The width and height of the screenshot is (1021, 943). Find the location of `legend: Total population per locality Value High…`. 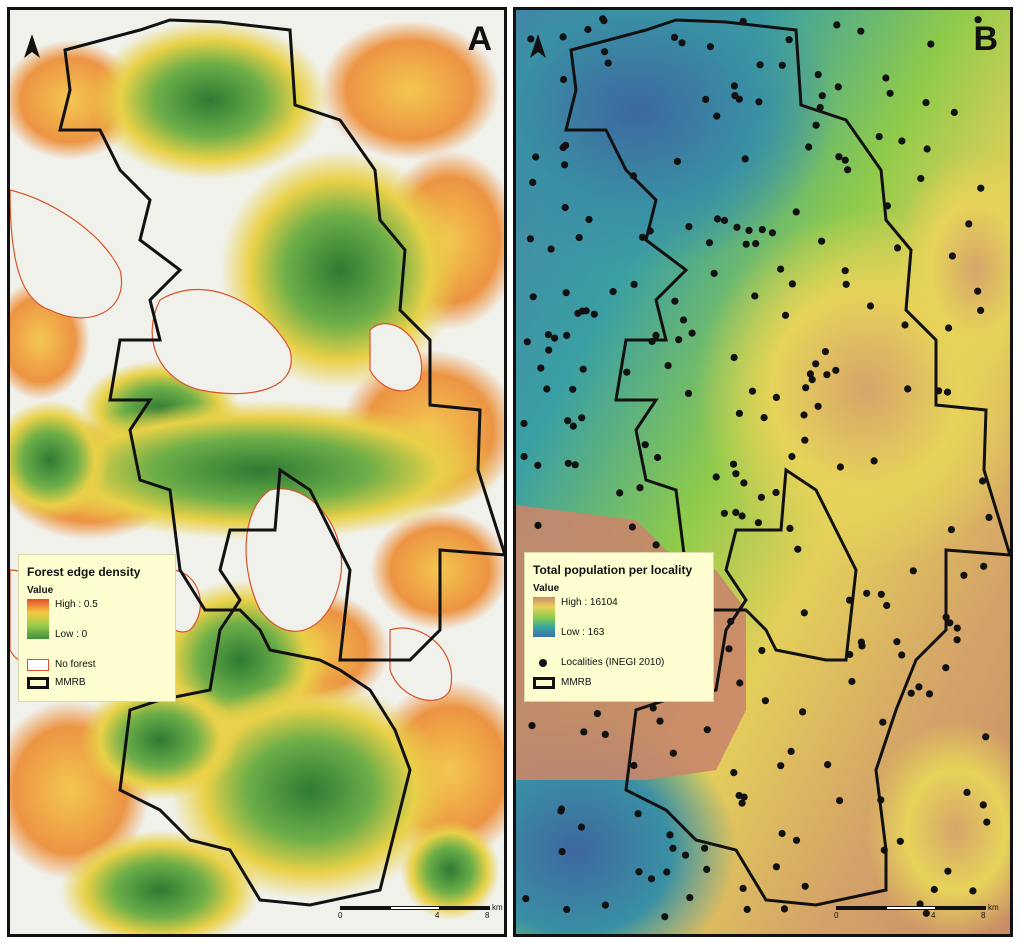

legend: Total population per locality Value High… is located at coordinates (619, 627).